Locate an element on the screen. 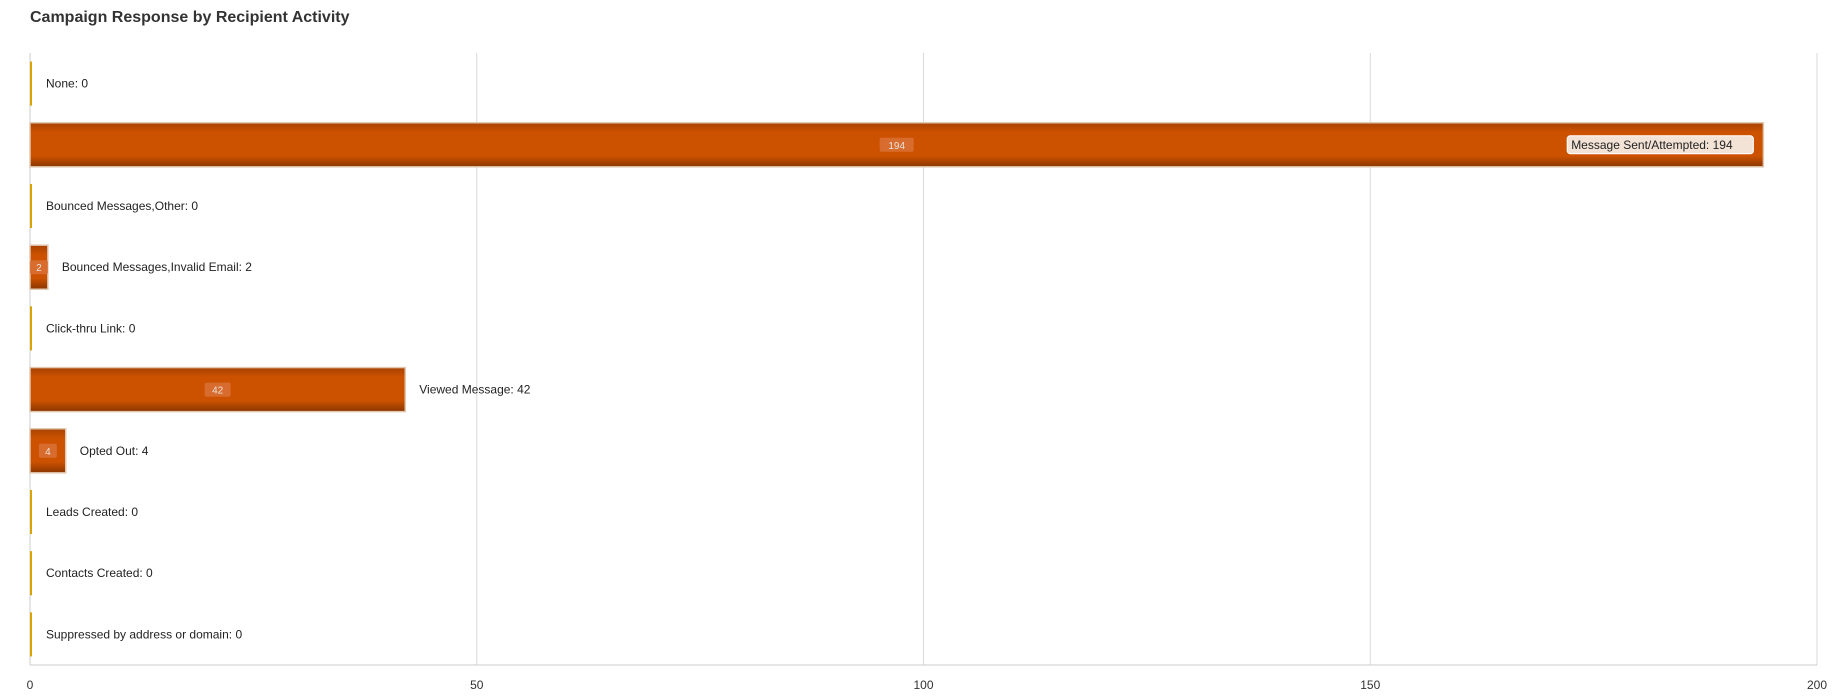 The height and width of the screenshot is (700, 1838). bar-group: Suppressed by address or domain: 0 is located at coordinates (136, 634).